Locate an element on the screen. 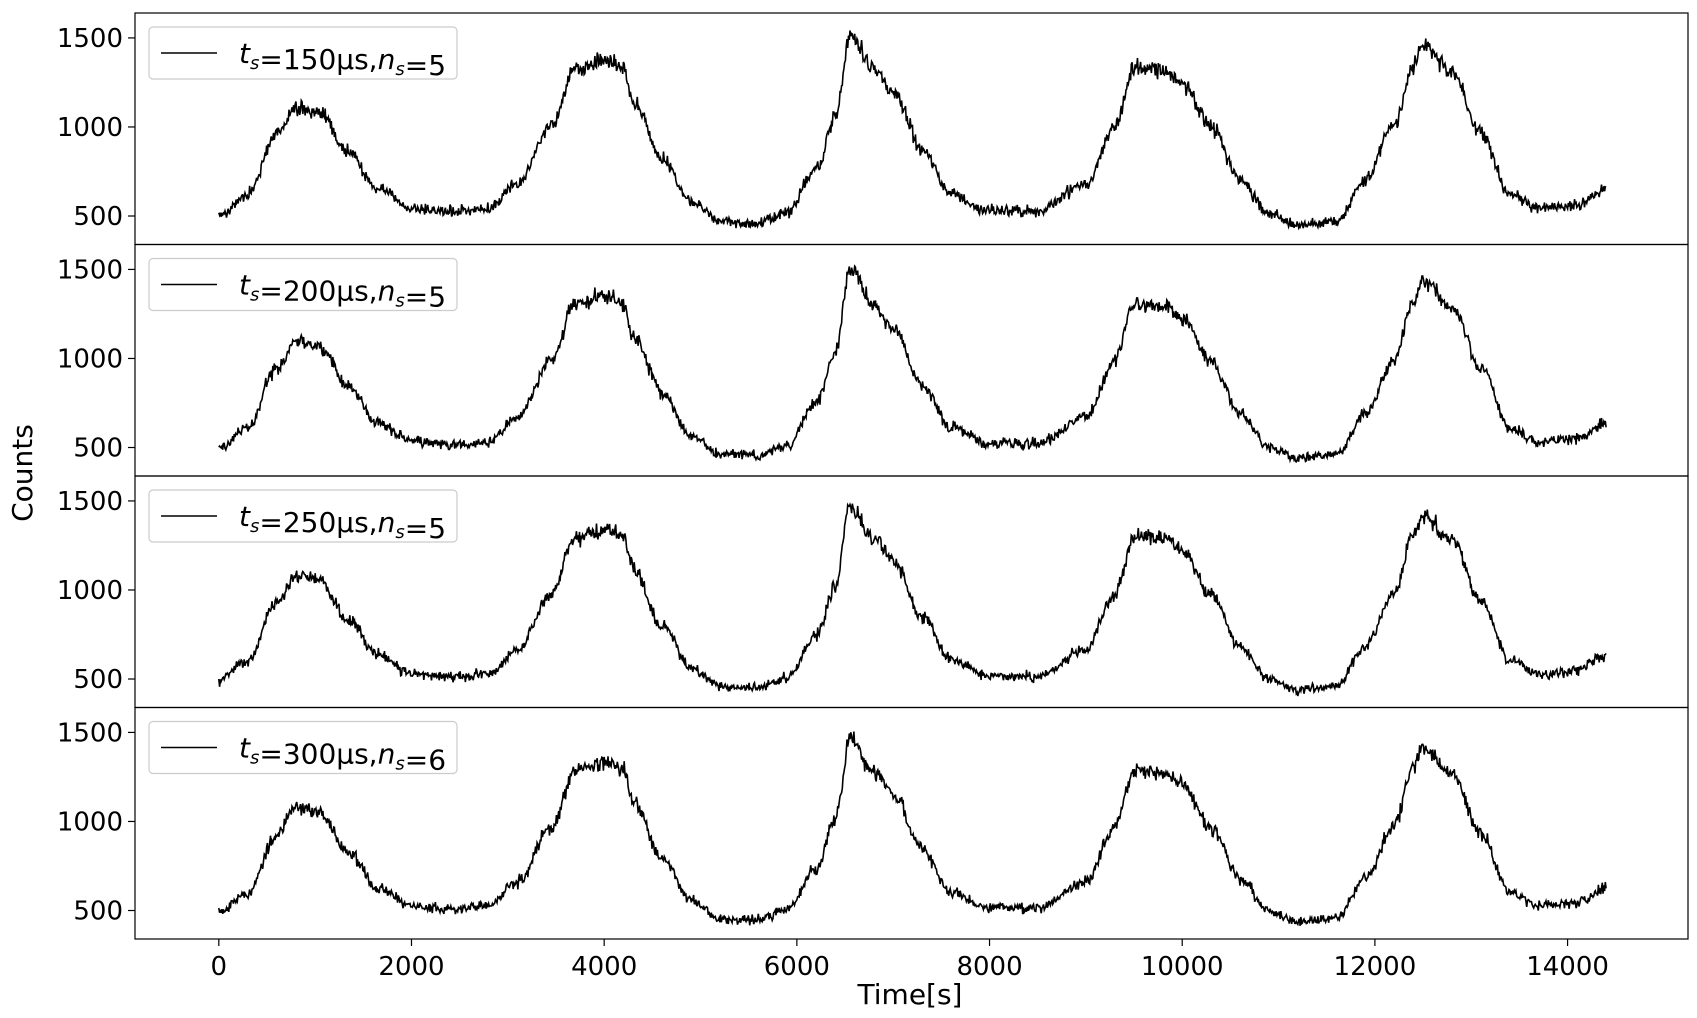 This screenshot has height=1018, width=1697. x-tick-label: 4000 is located at coordinates (604, 967).